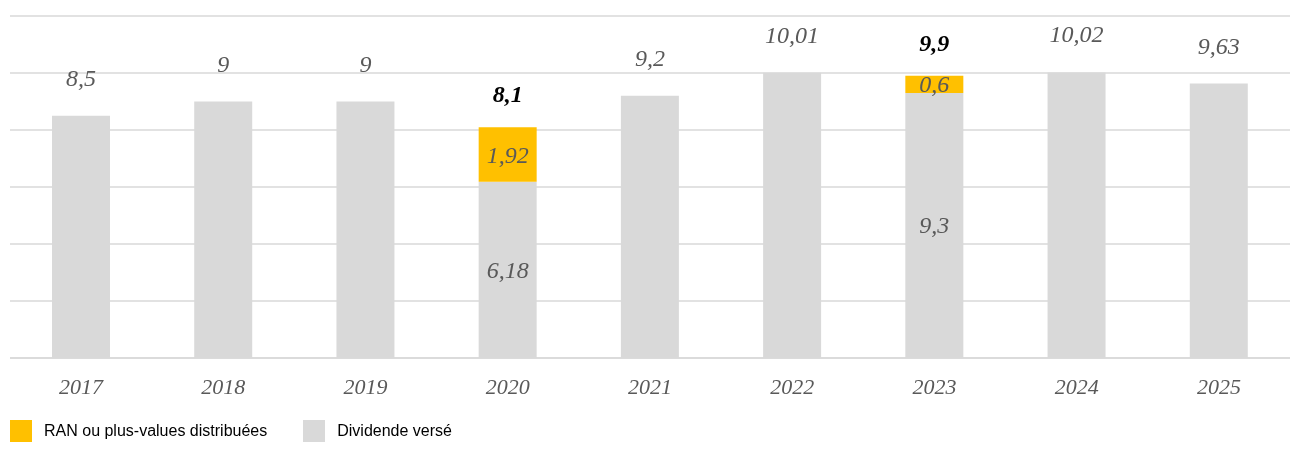 This screenshot has width=1290, height=449. Describe the element at coordinates (81, 77) in the screenshot. I see `data-label: 8,5` at that location.